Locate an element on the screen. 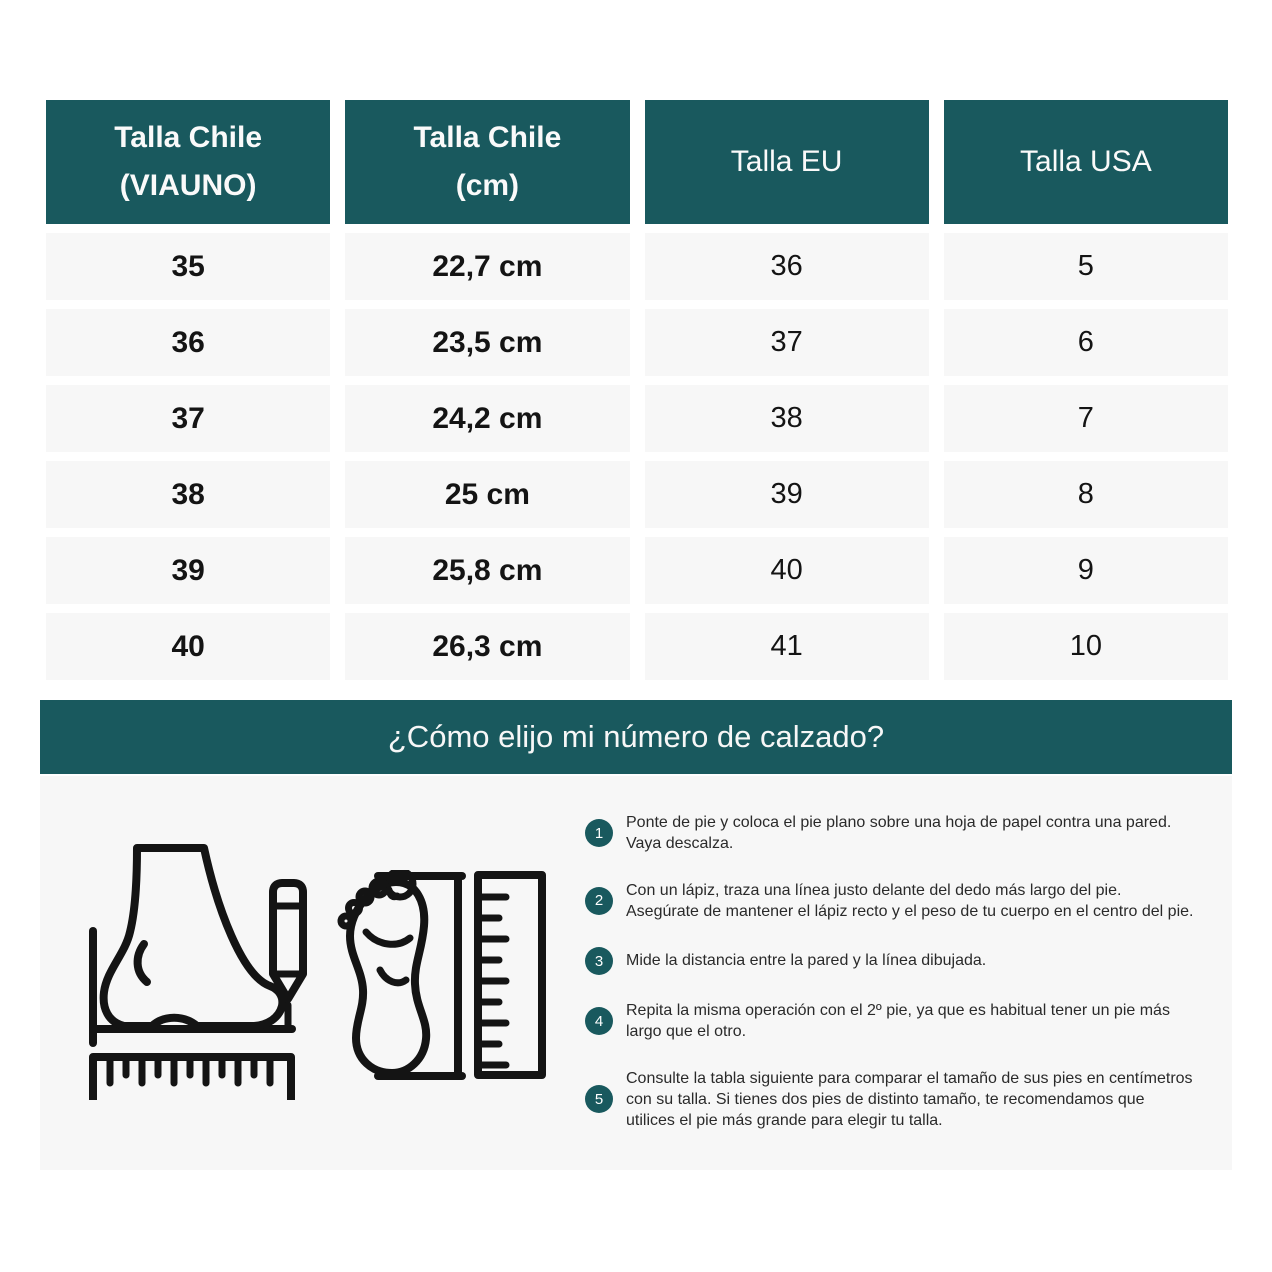 This screenshot has height=1272, width=1272. step-number-badge: 3 is located at coordinates (599, 961).